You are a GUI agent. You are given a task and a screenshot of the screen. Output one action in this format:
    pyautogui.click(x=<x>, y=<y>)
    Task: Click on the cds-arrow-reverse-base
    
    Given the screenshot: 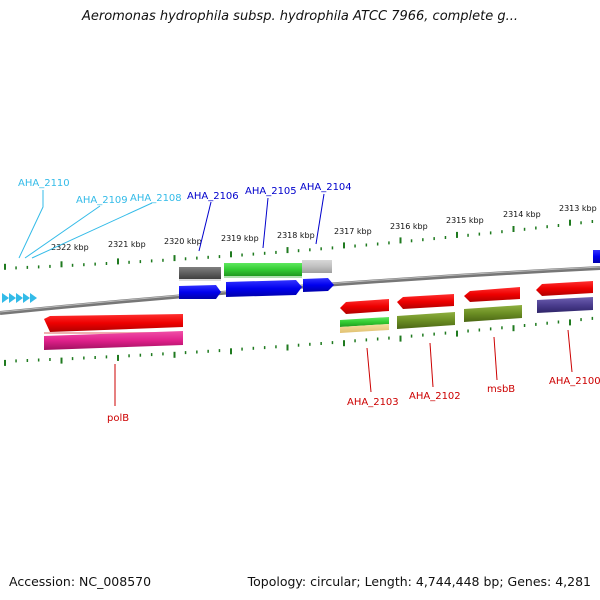 What is the action you would take?
    pyautogui.click(x=113, y=333)
    